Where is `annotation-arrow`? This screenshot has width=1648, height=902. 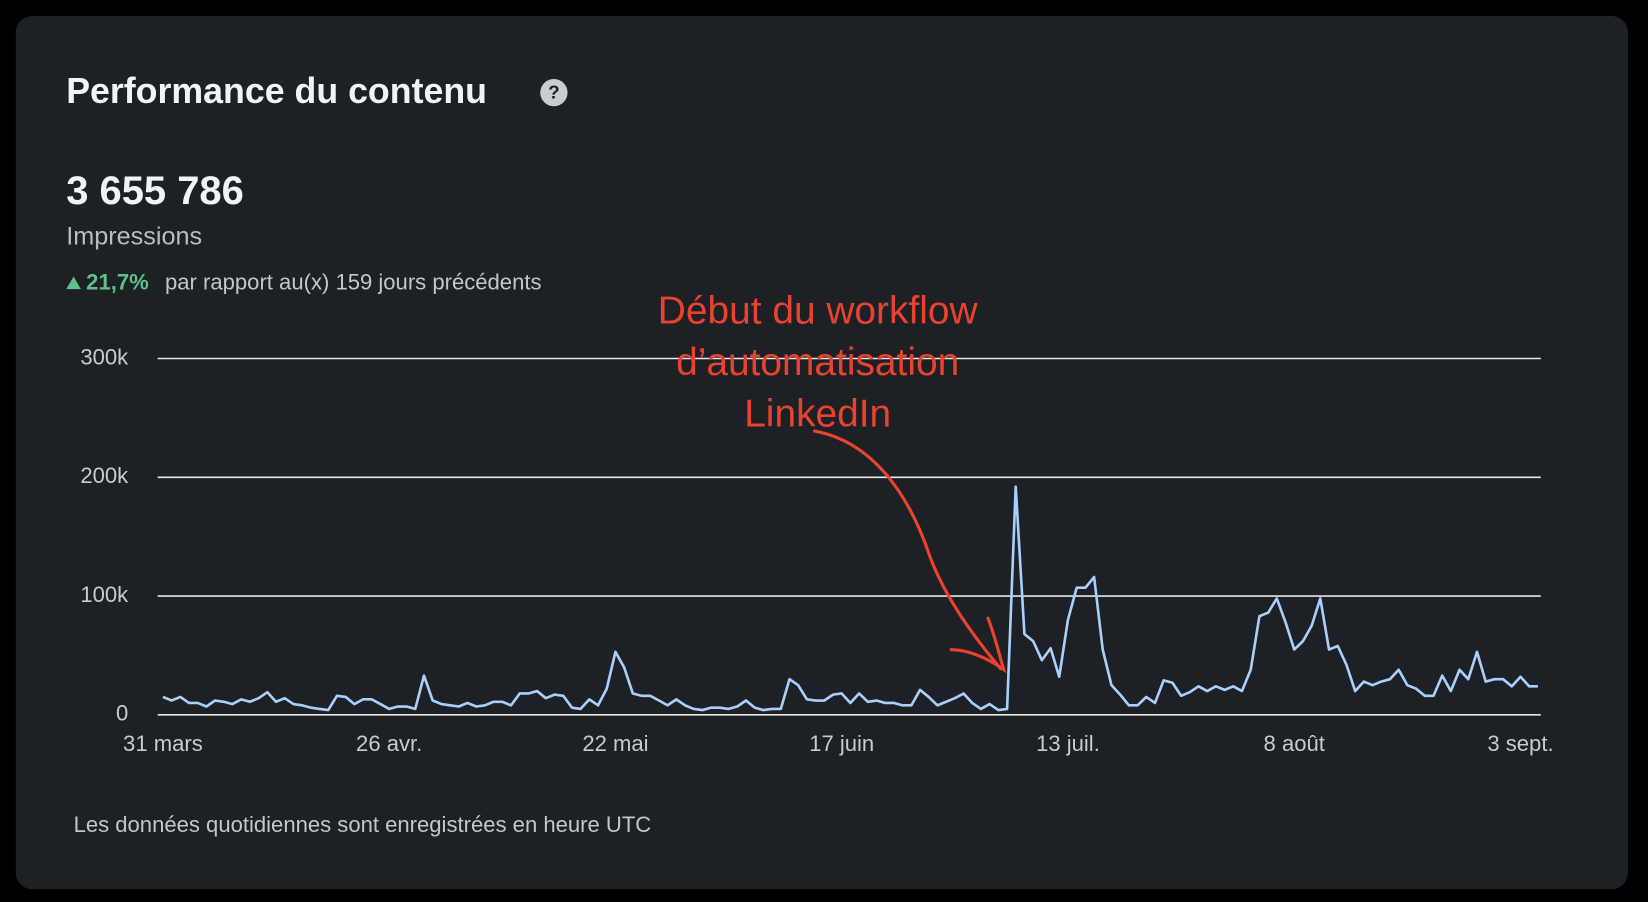
annotation-arrow is located at coordinates (909, 551).